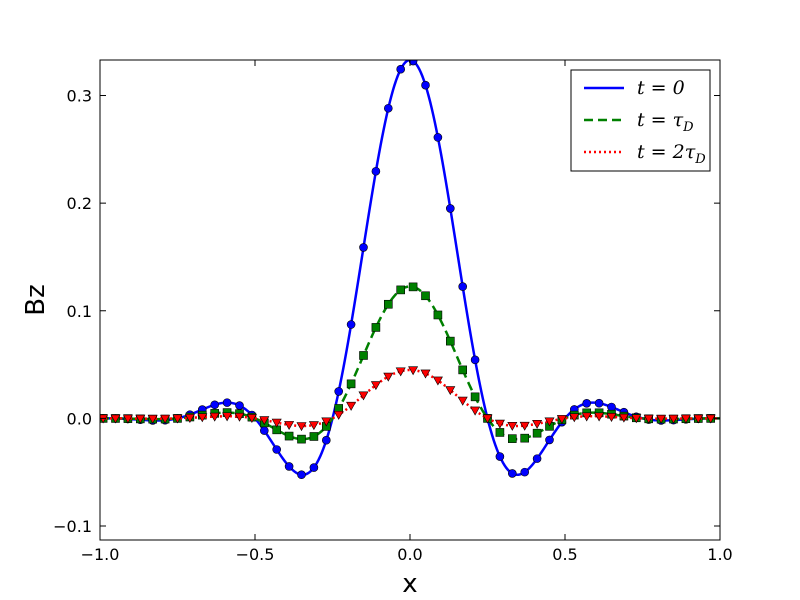 The width and height of the screenshot is (800, 600). What do you see at coordinates (661, 88) in the screenshot?
I see `legend-label-1: t = 0` at bounding box center [661, 88].